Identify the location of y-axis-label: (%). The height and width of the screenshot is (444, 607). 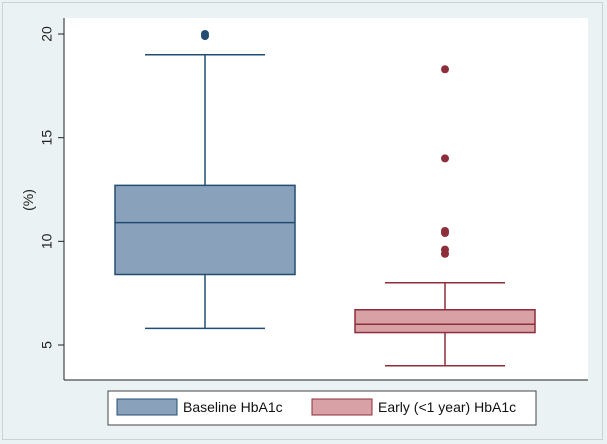
(28, 200).